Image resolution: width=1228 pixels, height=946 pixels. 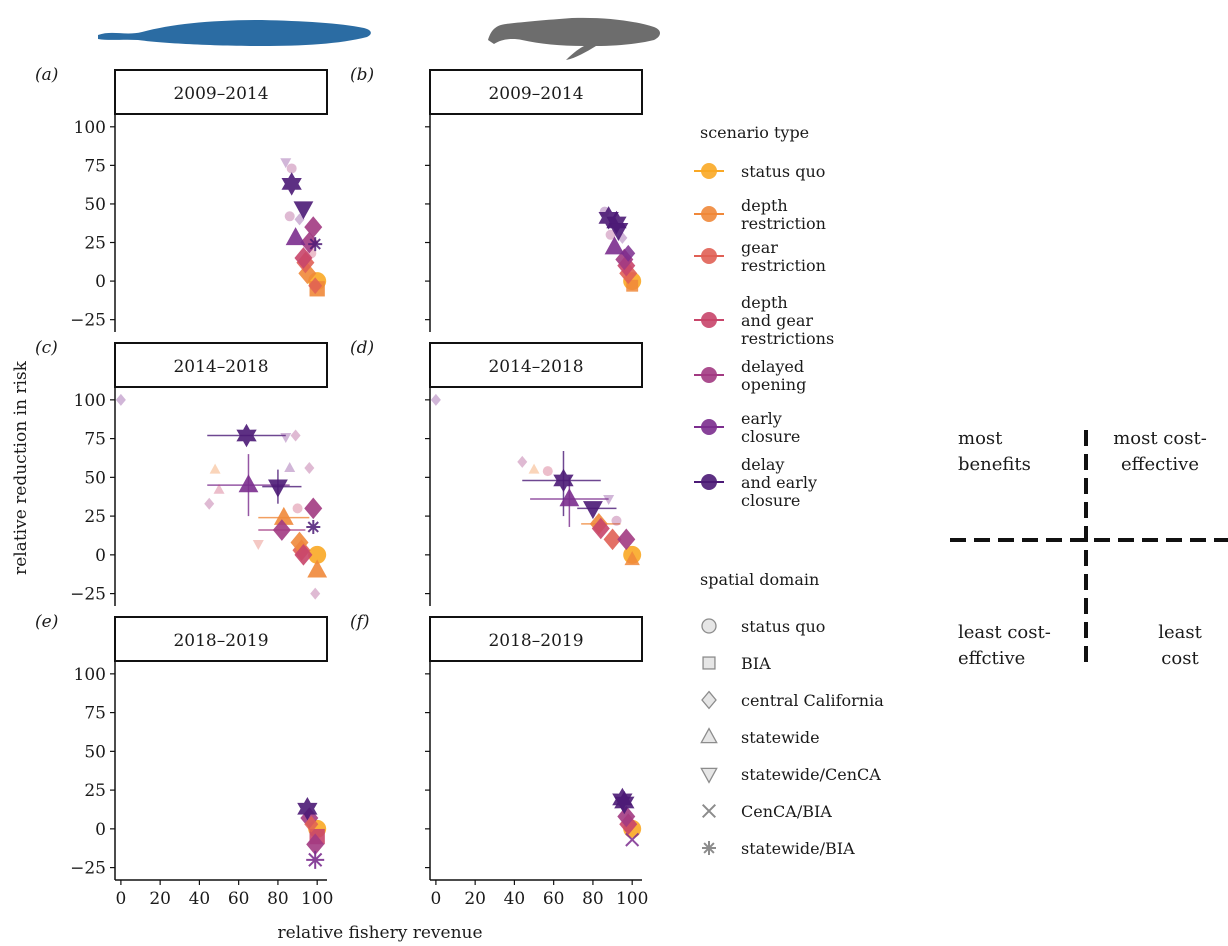 I want to click on humpback-whale-icon, so click(x=574, y=38).